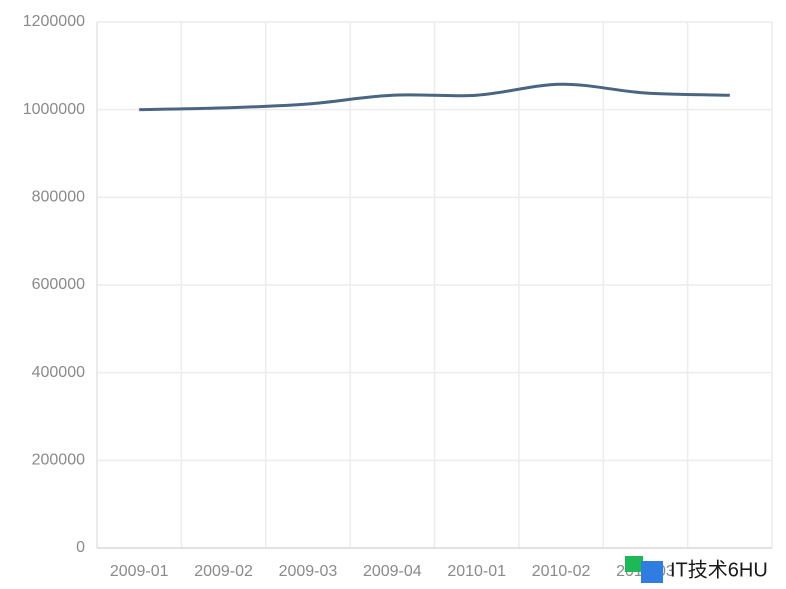  I want to click on x-tick-label: 2010-01, so click(476, 571).